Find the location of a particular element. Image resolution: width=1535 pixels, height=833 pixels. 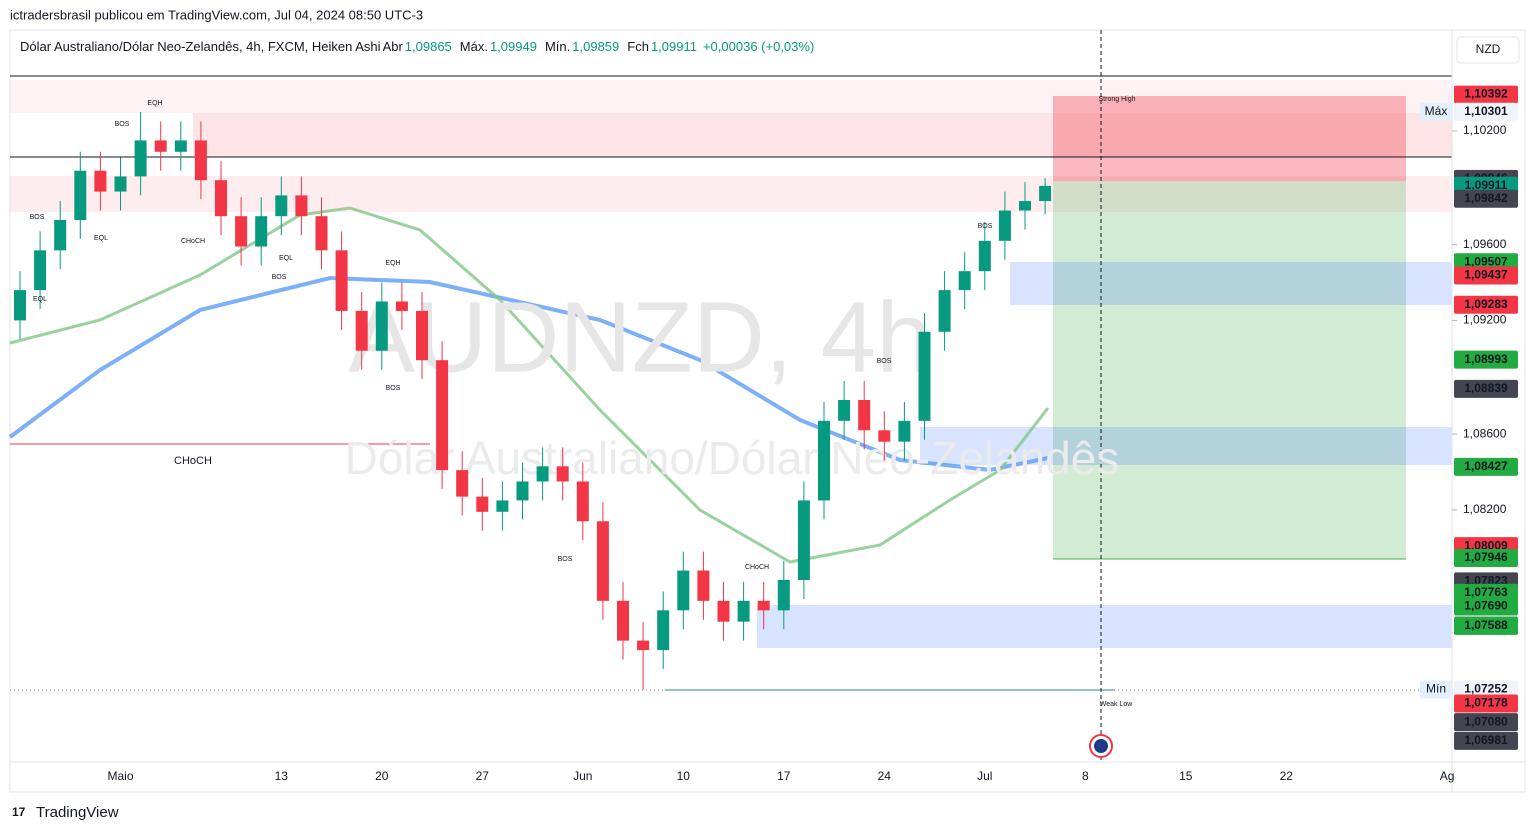

x-tick-label: 20 is located at coordinates (382, 776).